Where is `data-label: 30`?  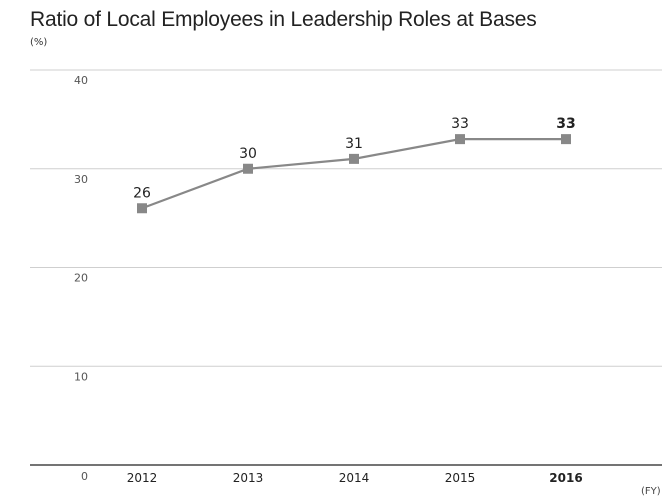 data-label: 30 is located at coordinates (248, 154).